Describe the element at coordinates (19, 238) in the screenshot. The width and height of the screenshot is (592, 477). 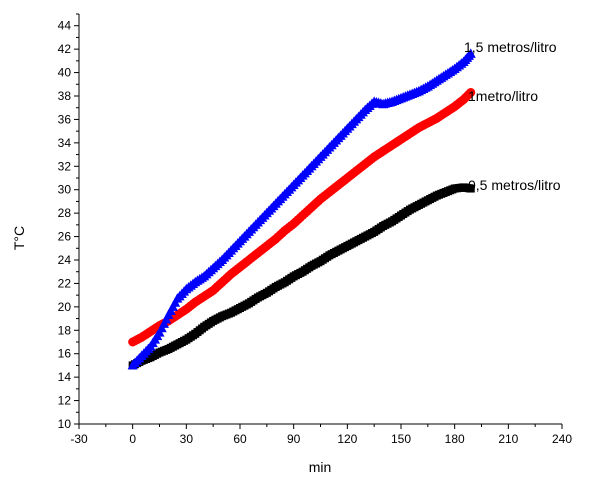
I see `y-axis-label: T°C` at that location.